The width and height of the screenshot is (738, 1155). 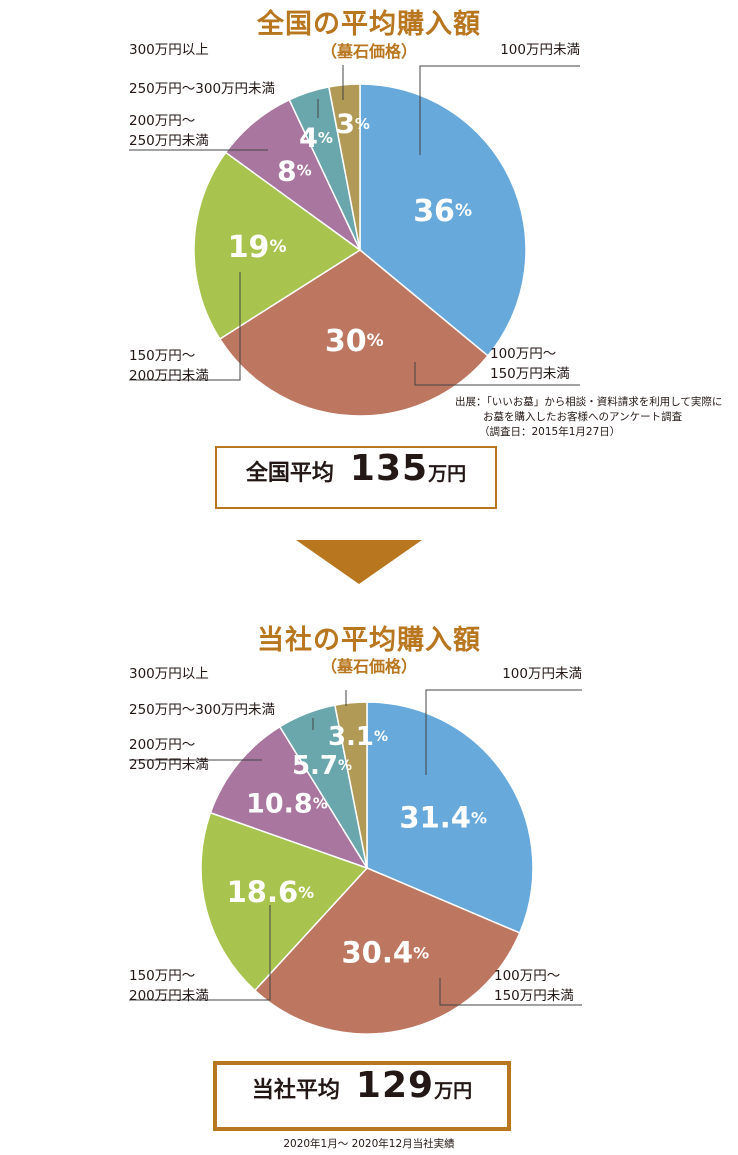 What do you see at coordinates (499, 110) in the screenshot?
I see `chart1-leader-line-under100` at bounding box center [499, 110].